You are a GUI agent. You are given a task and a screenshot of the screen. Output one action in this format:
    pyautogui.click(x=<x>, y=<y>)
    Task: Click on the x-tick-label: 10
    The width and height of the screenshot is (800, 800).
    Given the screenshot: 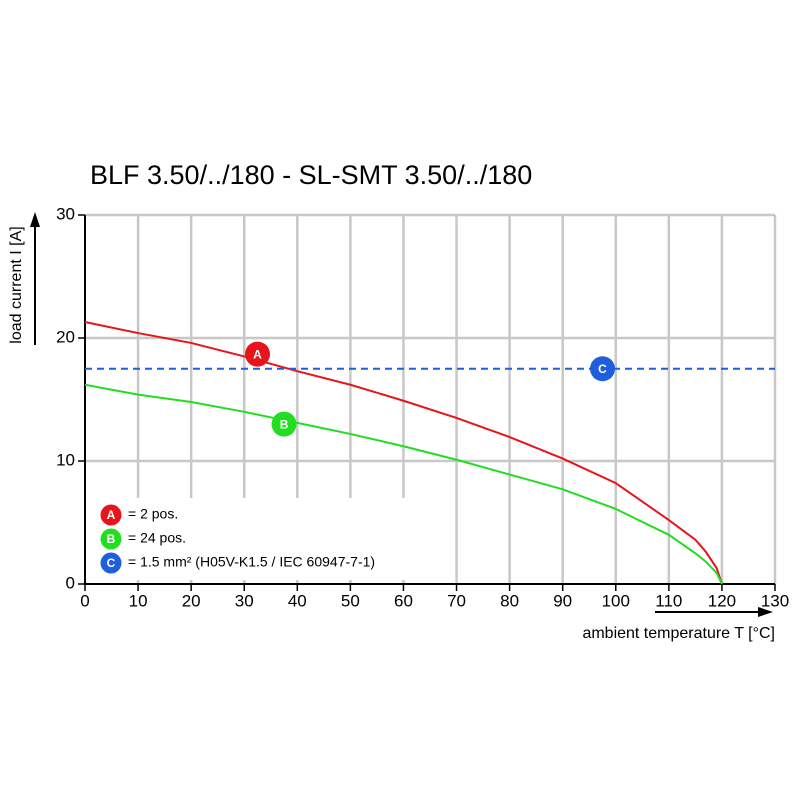 What is the action you would take?
    pyautogui.click(x=138, y=600)
    